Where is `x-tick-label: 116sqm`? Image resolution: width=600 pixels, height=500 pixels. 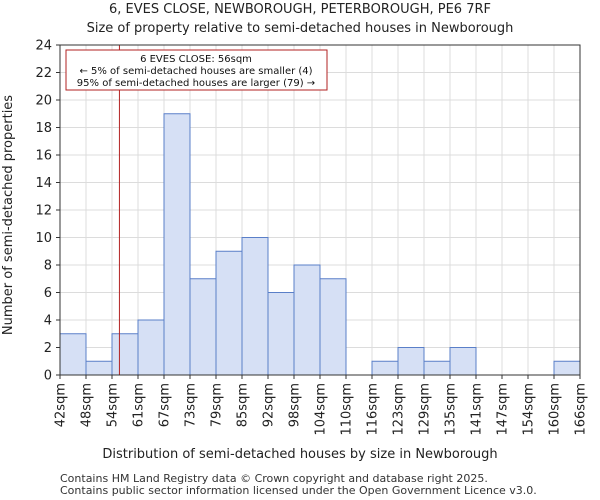
x-tick-label: 116sqm is located at coordinates (373, 409).